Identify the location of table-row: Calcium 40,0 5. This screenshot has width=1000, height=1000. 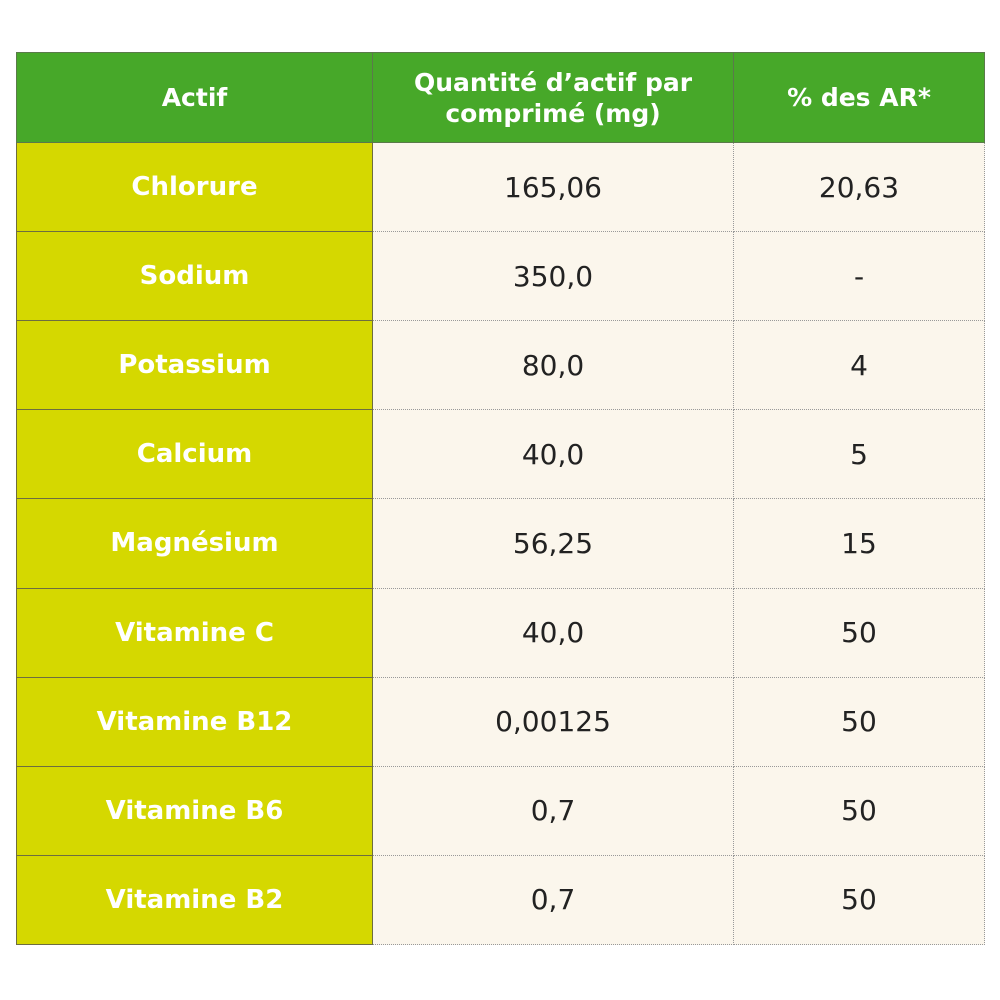
(500, 454).